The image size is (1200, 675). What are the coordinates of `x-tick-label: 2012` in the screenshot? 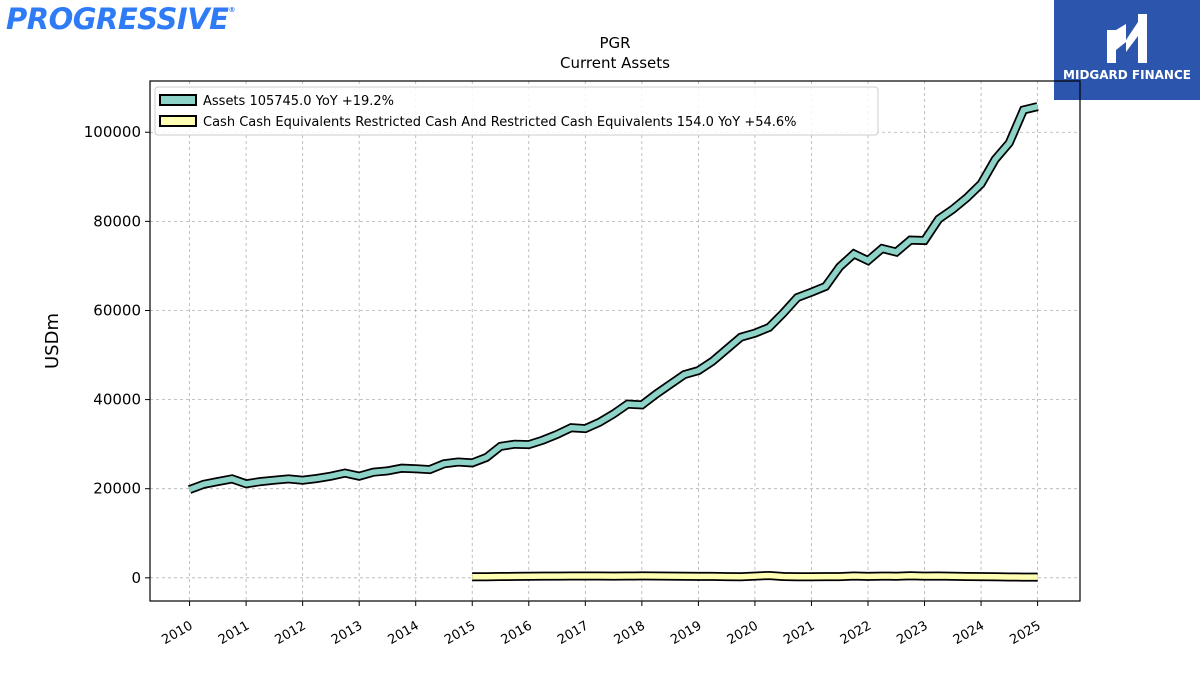 It's located at (290, 633).